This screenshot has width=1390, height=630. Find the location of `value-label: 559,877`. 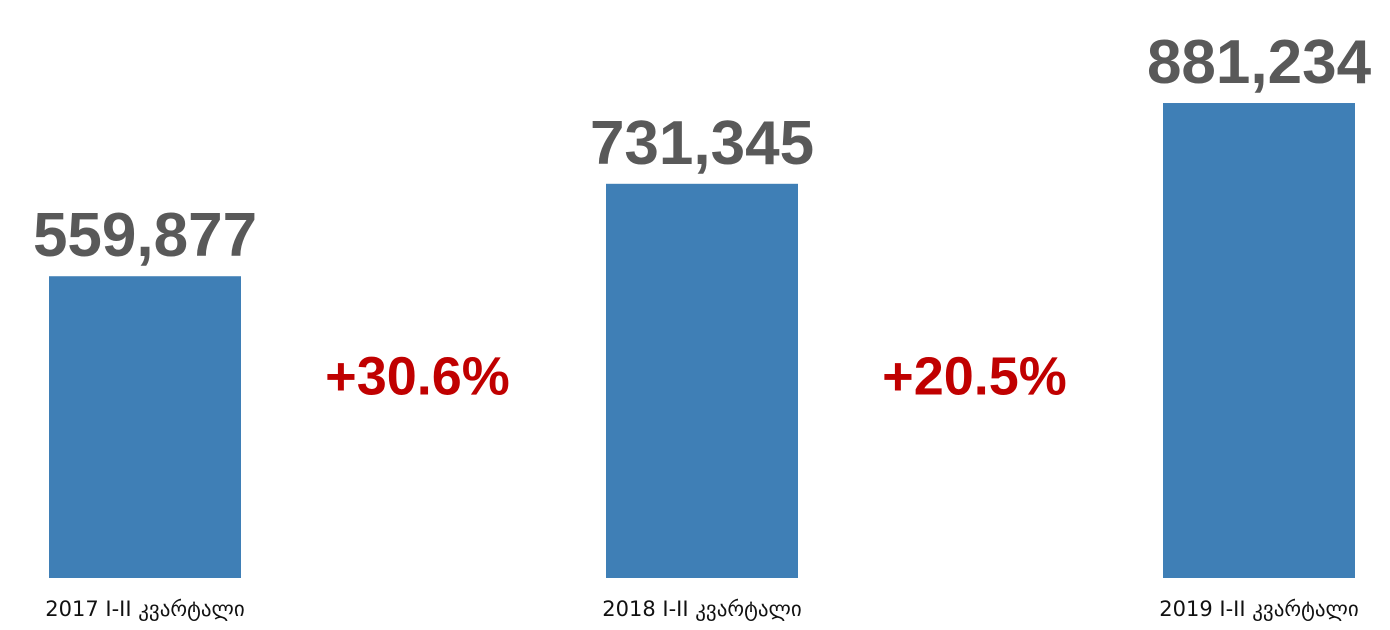

value-label: 559,877 is located at coordinates (145, 235).